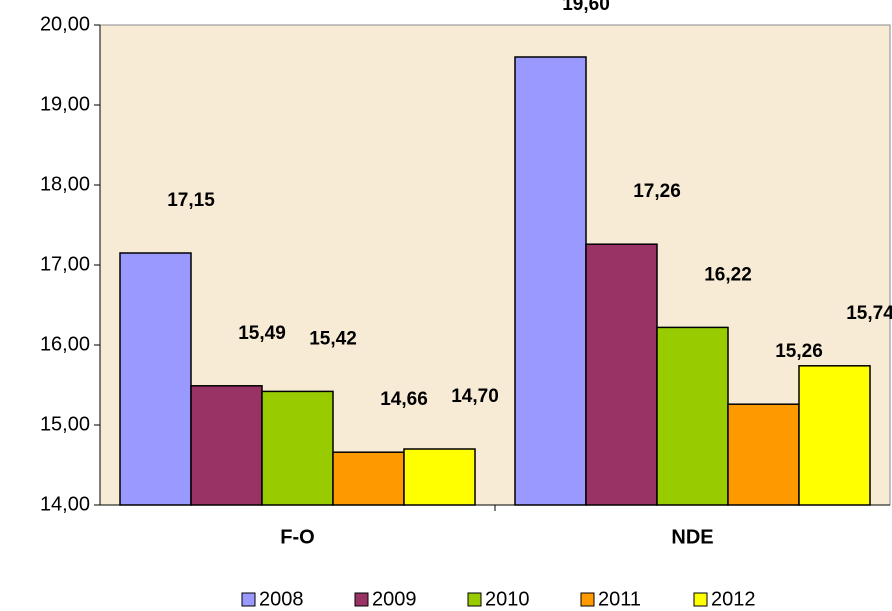  I want to click on y-tick-label: 15,00, so click(65, 424).